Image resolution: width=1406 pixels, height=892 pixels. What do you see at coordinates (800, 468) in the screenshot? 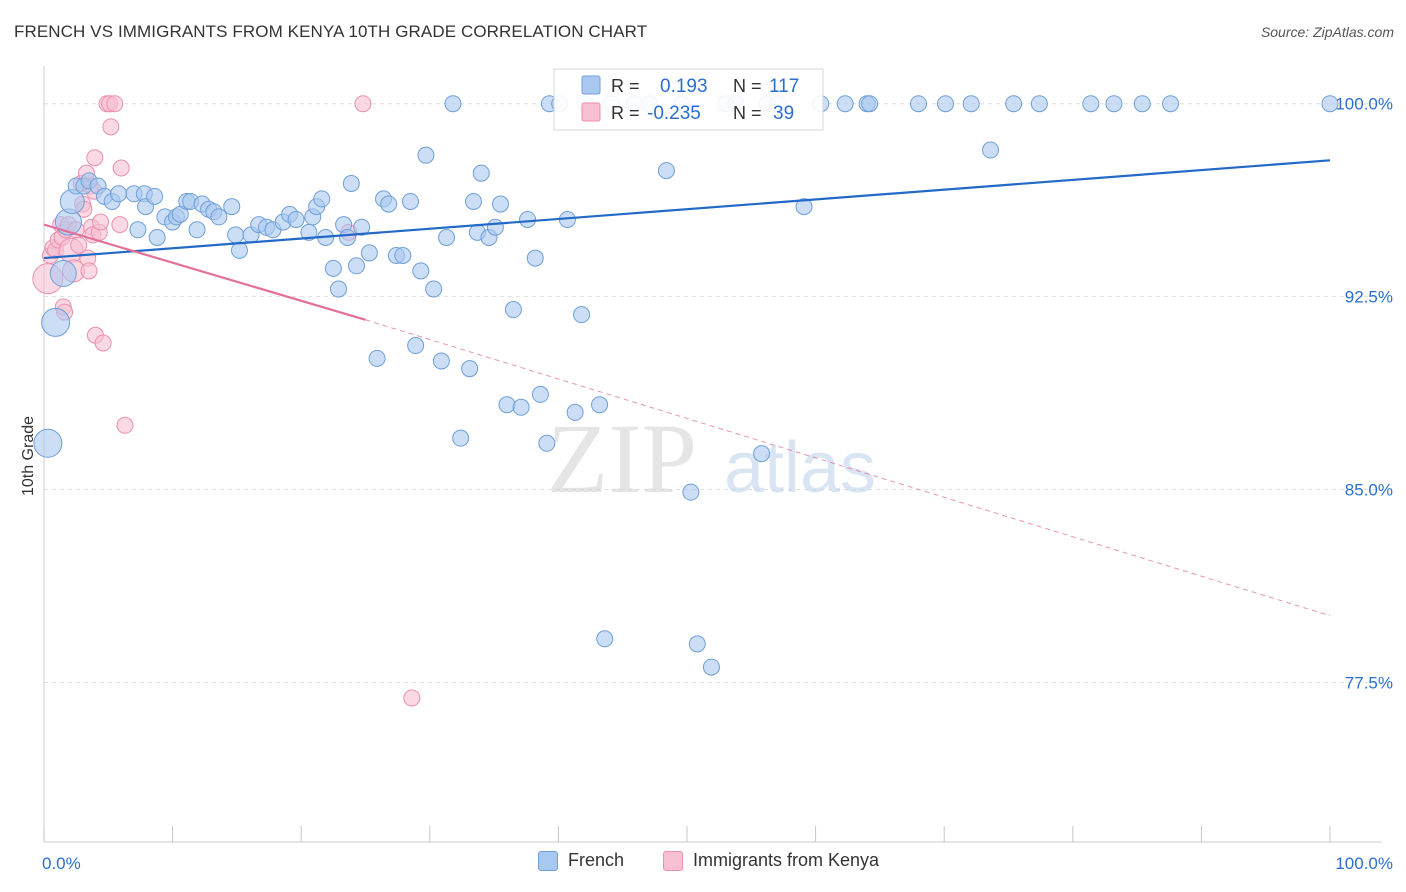
I see `watermark-atlas: atlas` at bounding box center [800, 468].